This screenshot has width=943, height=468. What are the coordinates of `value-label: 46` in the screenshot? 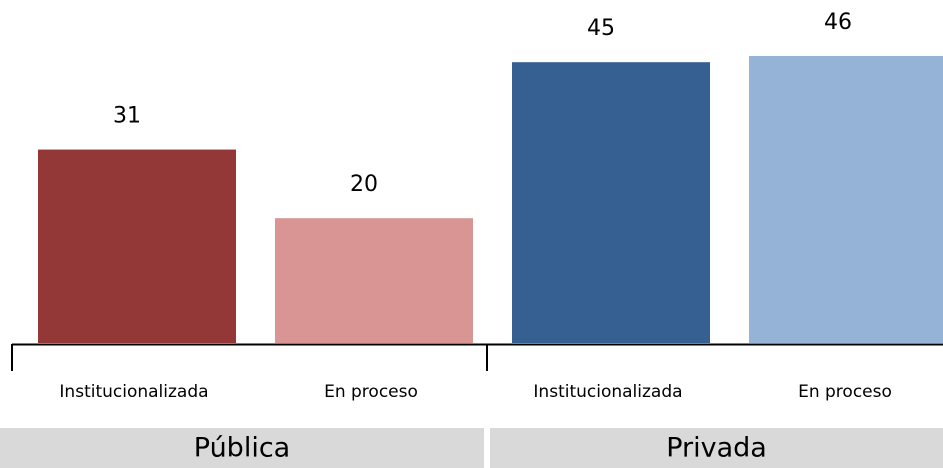 It's located at (838, 22).